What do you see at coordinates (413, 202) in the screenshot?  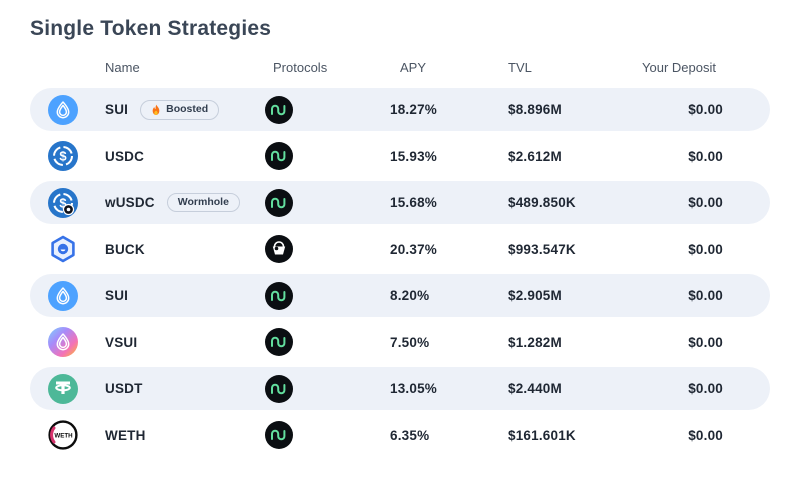 I see `apy-value: 15.68%` at bounding box center [413, 202].